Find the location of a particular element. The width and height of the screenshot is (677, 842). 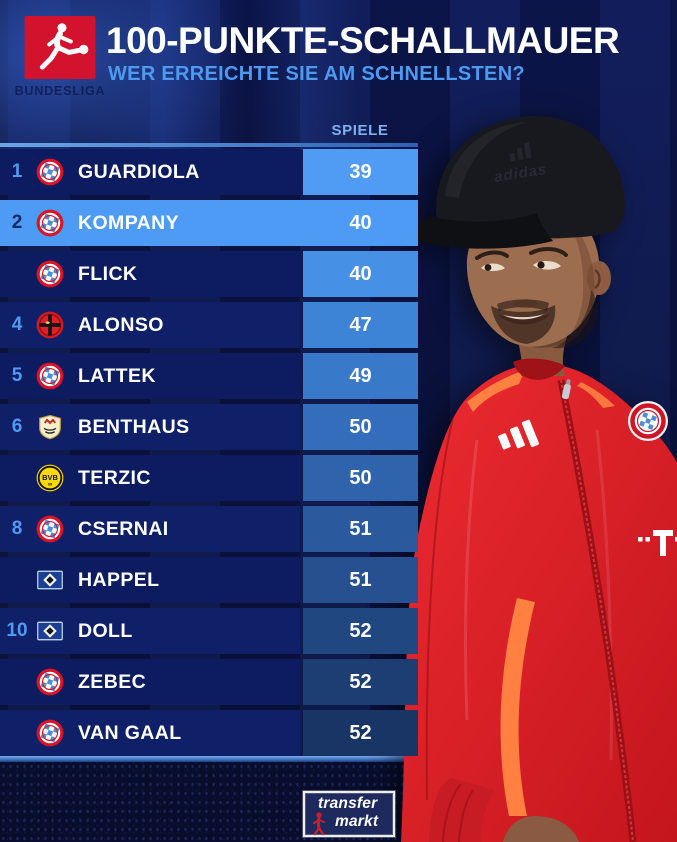

svg-text: 09 is located at coordinates (50, 483).